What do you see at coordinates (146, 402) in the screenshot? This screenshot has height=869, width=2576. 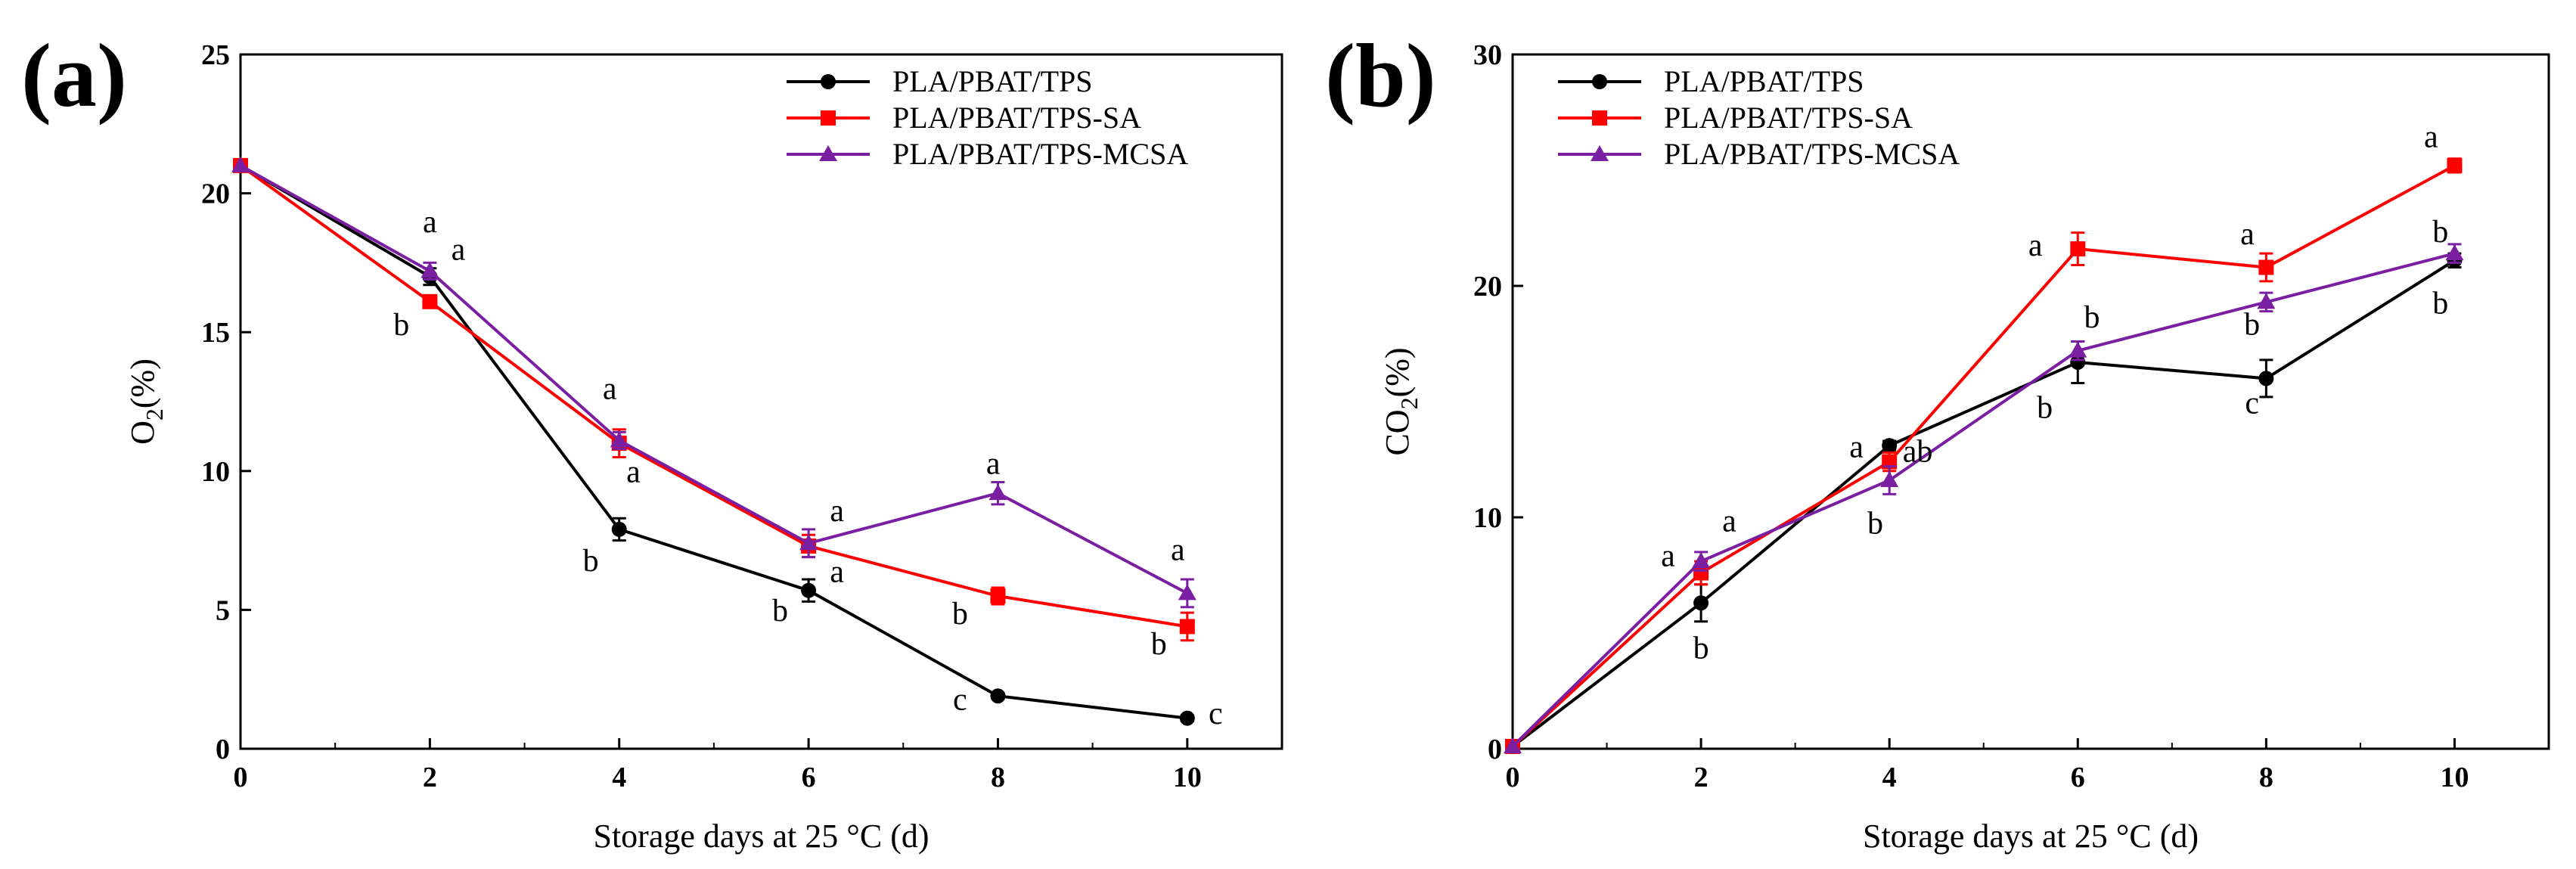 I see `y-axis-title: O2(%)` at bounding box center [146, 402].